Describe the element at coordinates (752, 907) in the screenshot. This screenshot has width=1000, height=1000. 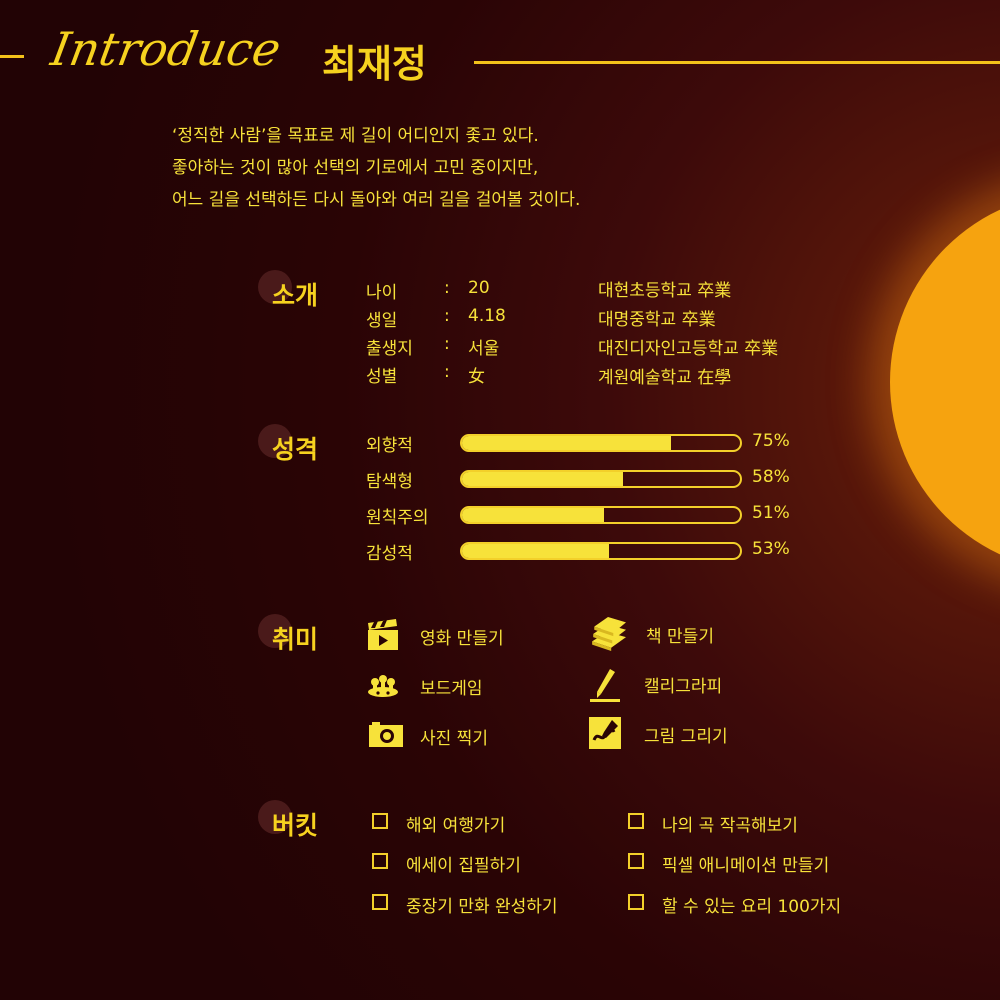
I see `bucket-label: 할 수 있는 요리 100가지` at that location.